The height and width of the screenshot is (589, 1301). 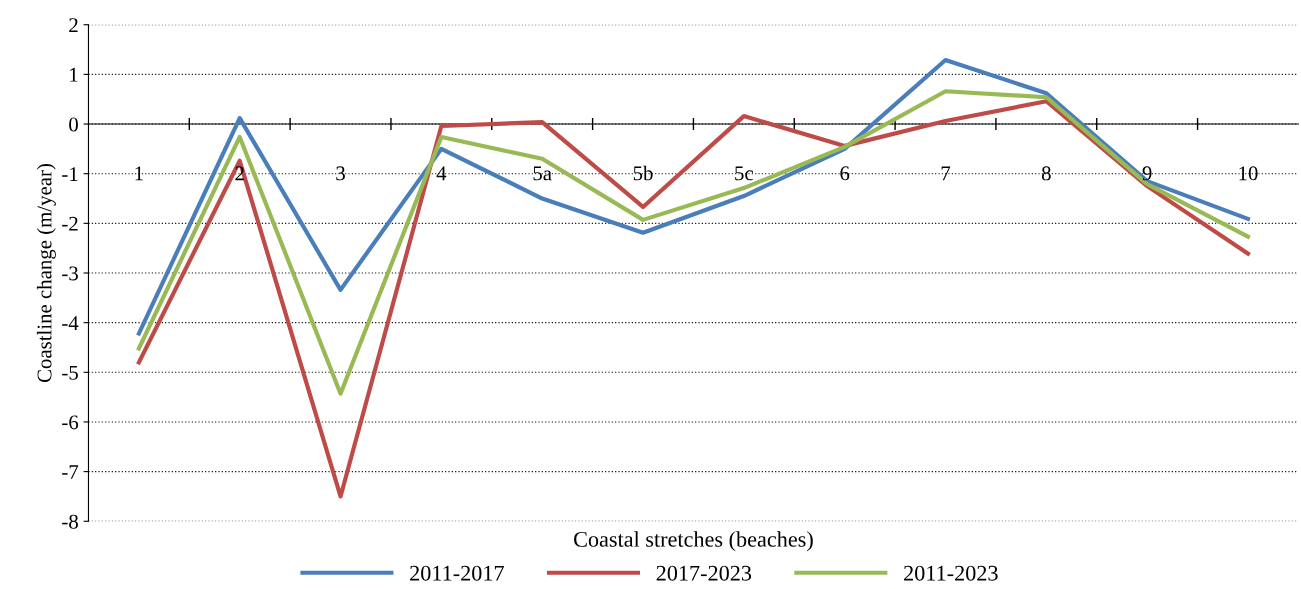 What do you see at coordinates (542, 173) in the screenshot?
I see `x-tick-label: 5a` at bounding box center [542, 173].